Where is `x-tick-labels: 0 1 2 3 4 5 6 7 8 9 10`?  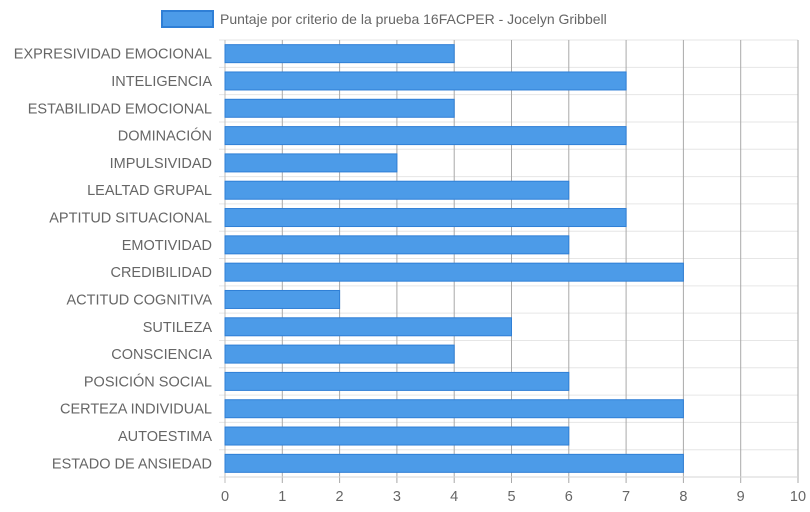 x-tick-labels: 0 1 2 3 4 5 6 7 8 9 10 is located at coordinates (513, 497).